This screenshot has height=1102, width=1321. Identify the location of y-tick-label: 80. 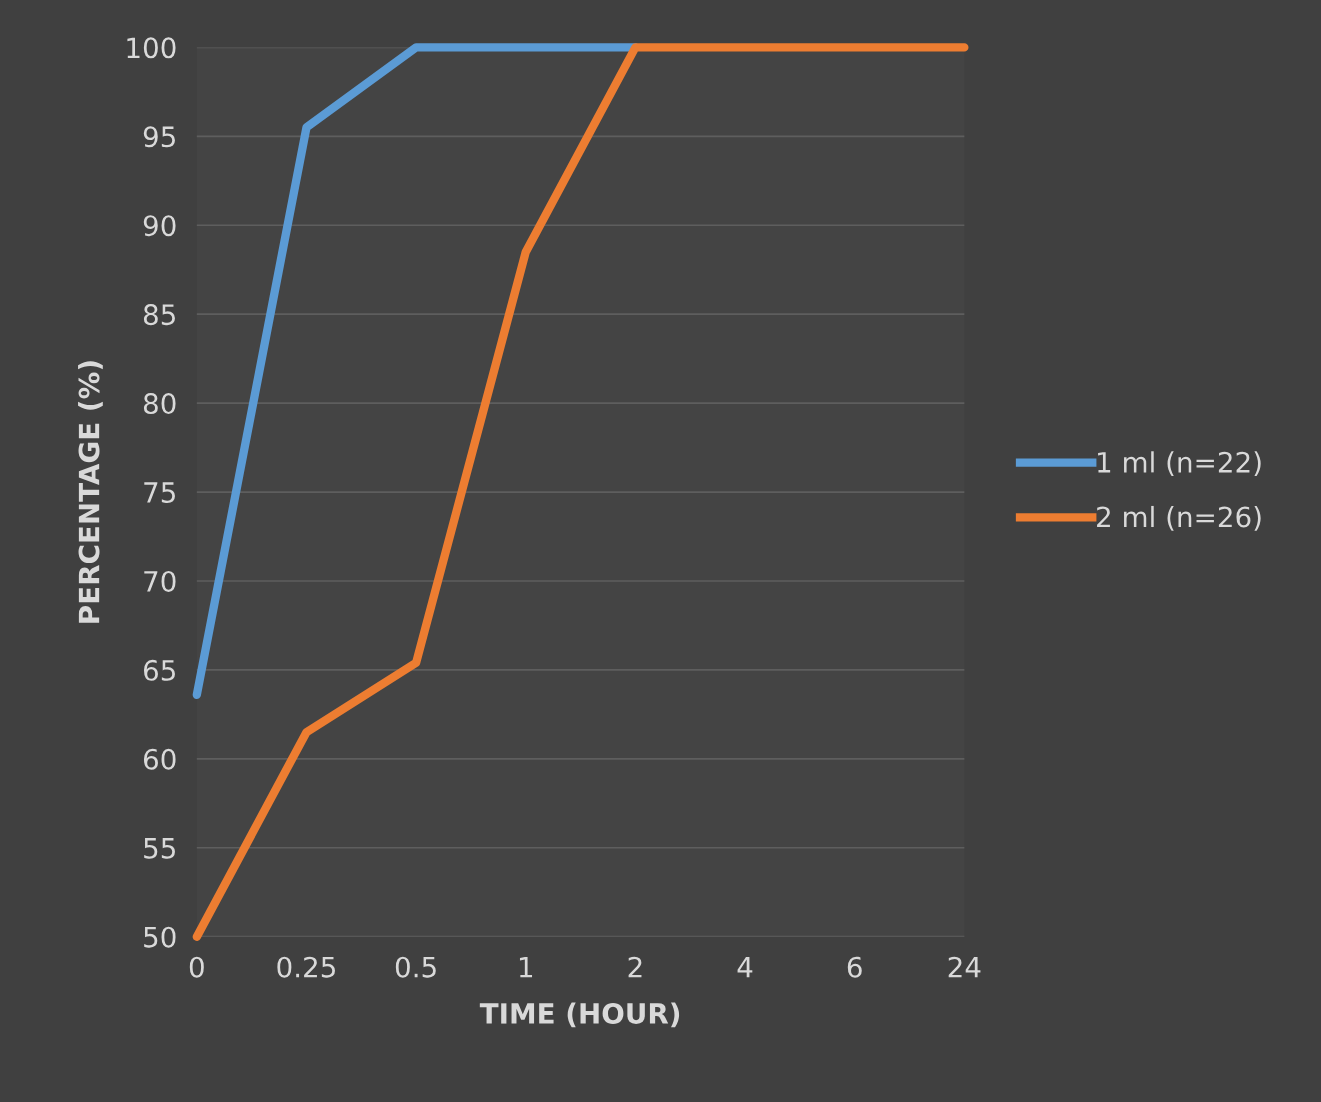
(159, 404).